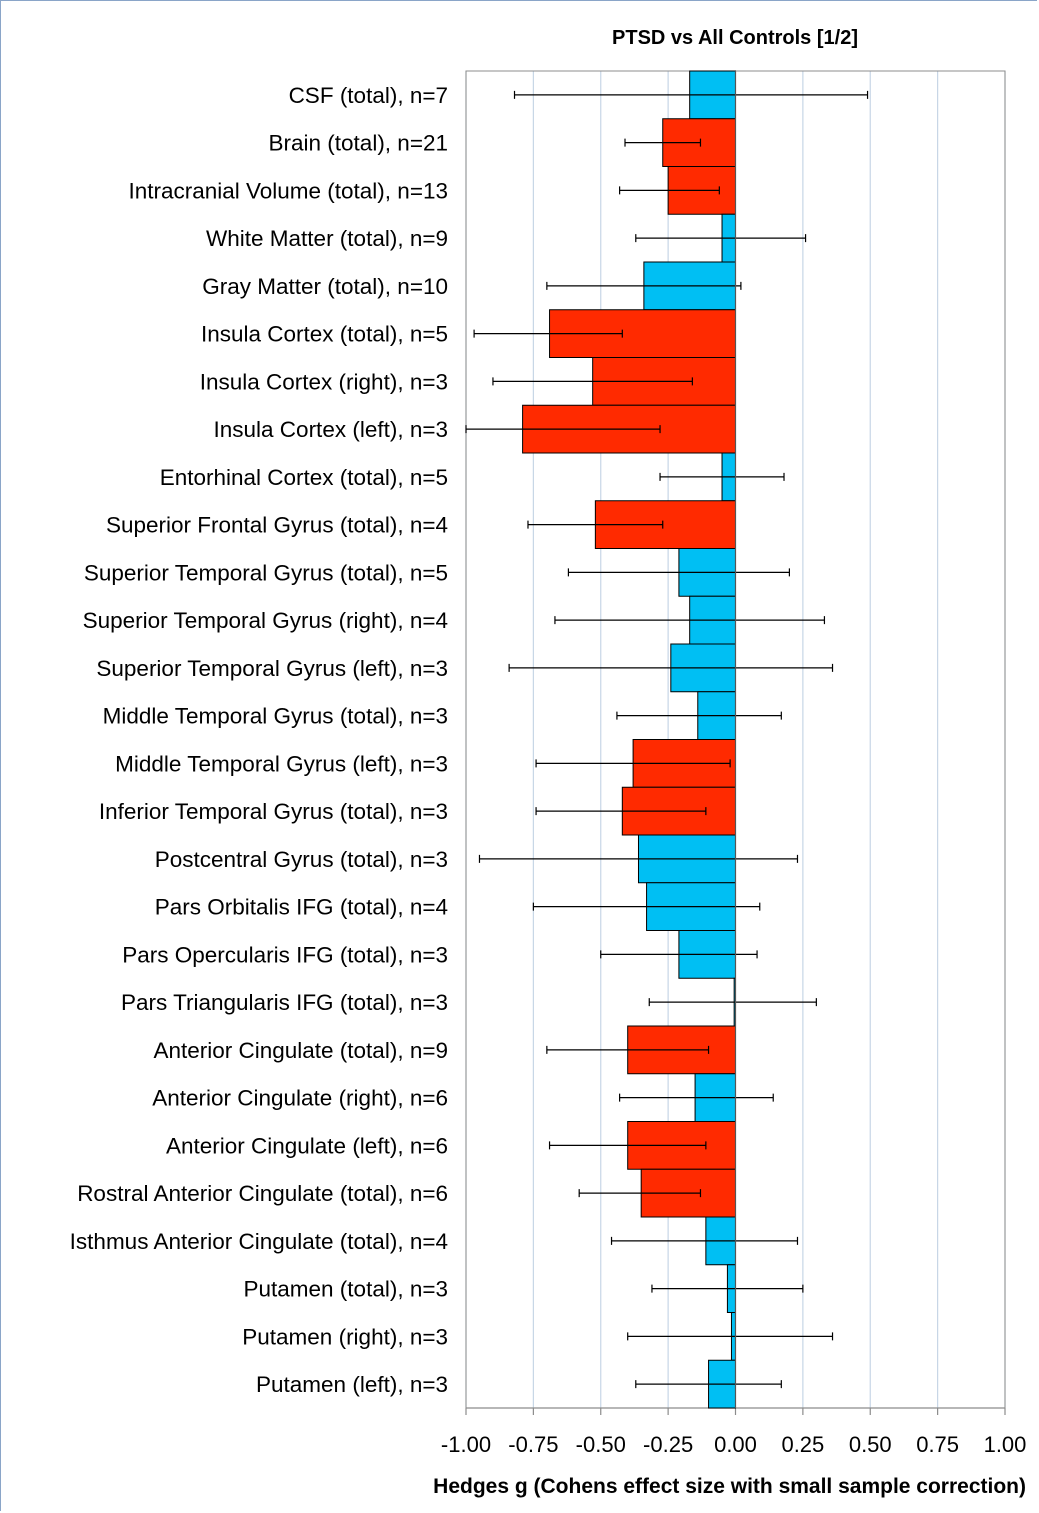 This screenshot has height=1513, width=1039. I want to click on x-tick-label-0: -1.00, so click(466, 1444).